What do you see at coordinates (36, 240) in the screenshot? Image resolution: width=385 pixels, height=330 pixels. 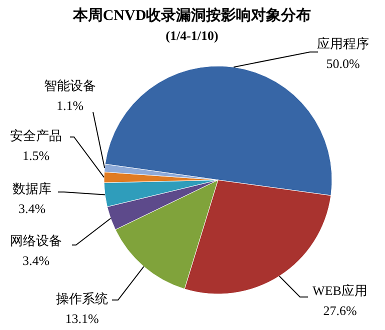 I see `slice-label: 网络设备` at bounding box center [36, 240].